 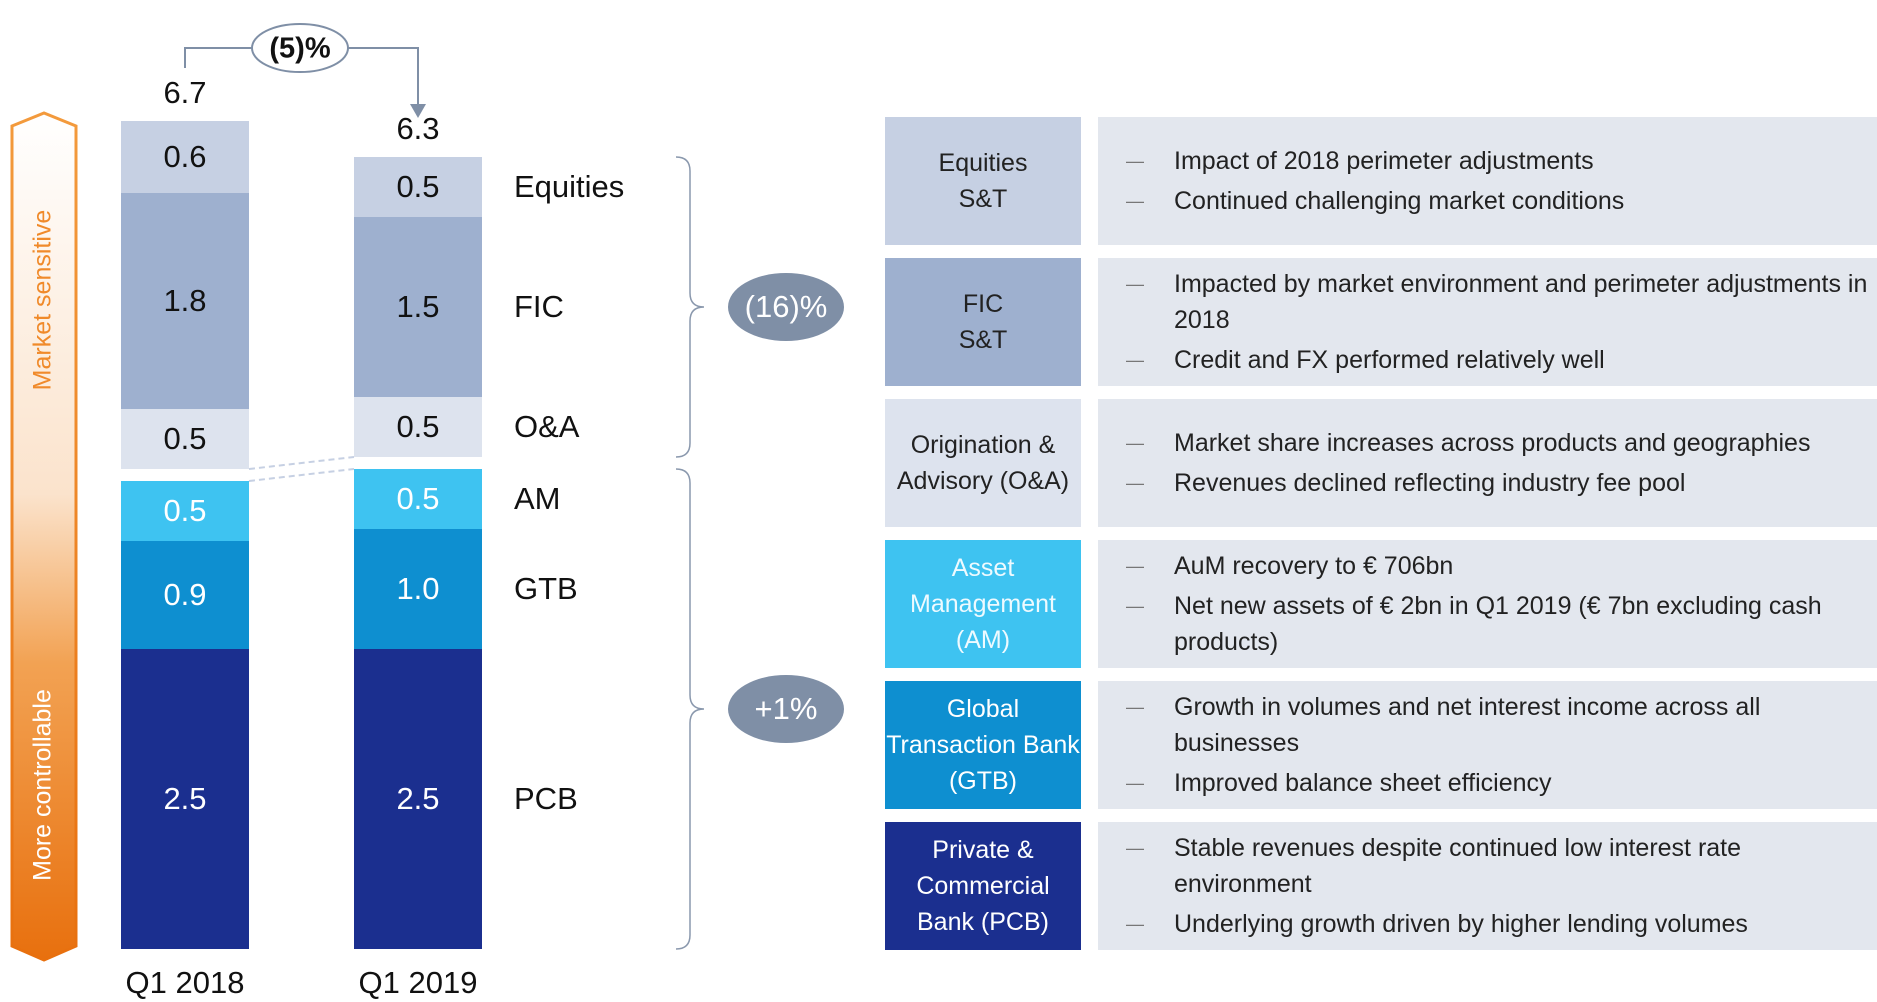 I want to click on group-label: (16)%, so click(x=786, y=306).